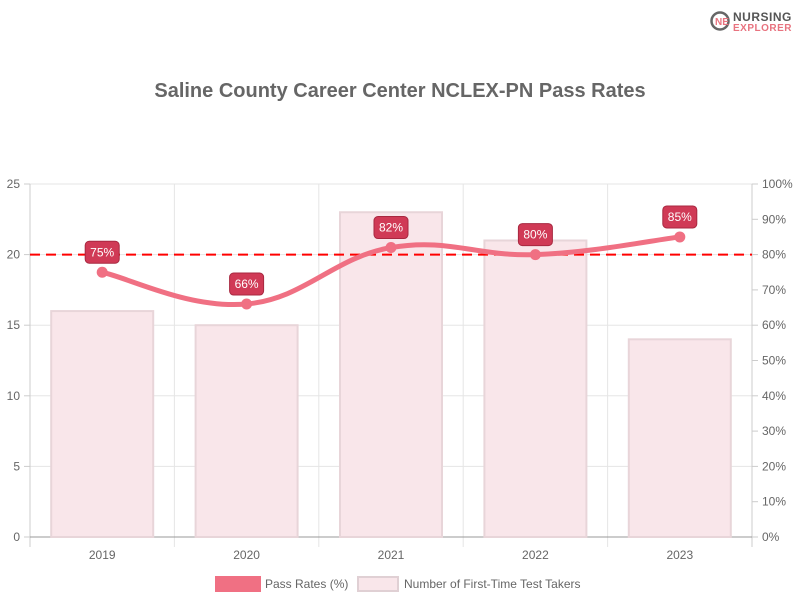 This screenshot has width=800, height=600. What do you see at coordinates (14, 184) in the screenshot?
I see `y-left-tick-label: 25` at bounding box center [14, 184].